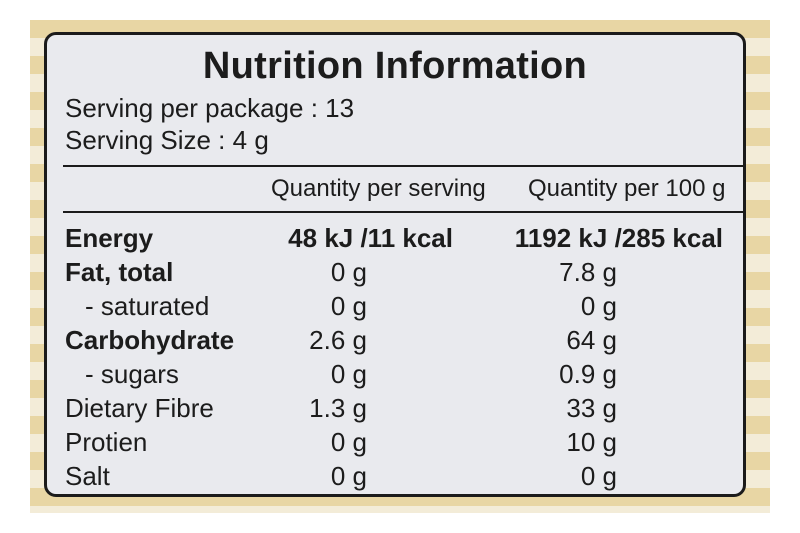 The height and width of the screenshot is (533, 800). I want to click on per-100g-value: 33 g, so click(591, 408).